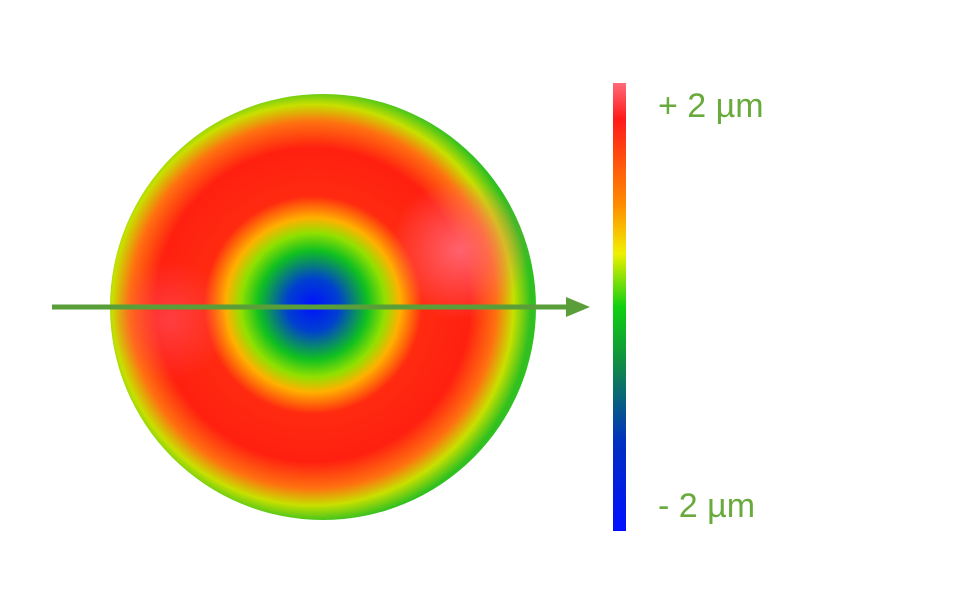  What do you see at coordinates (706, 506) in the screenshot?
I see `min-label: - 2 µm` at bounding box center [706, 506].